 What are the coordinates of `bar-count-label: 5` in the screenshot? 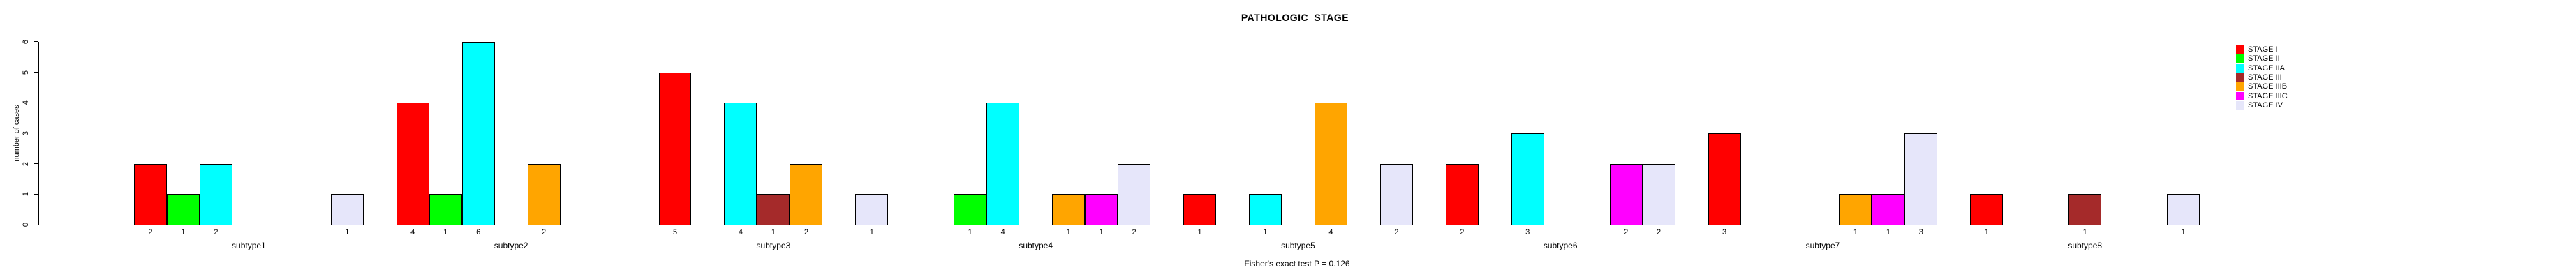 It's located at (675, 232).